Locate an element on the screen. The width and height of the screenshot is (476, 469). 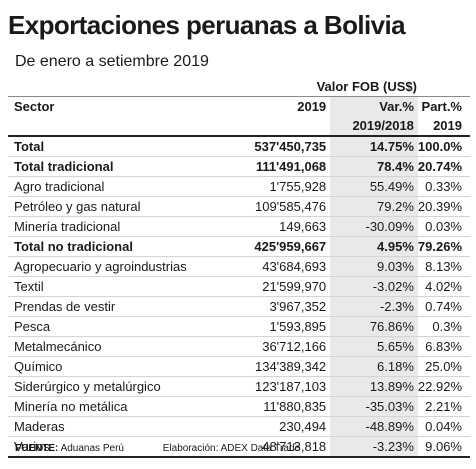
row-sector: Maderas is located at coordinates (116, 426).